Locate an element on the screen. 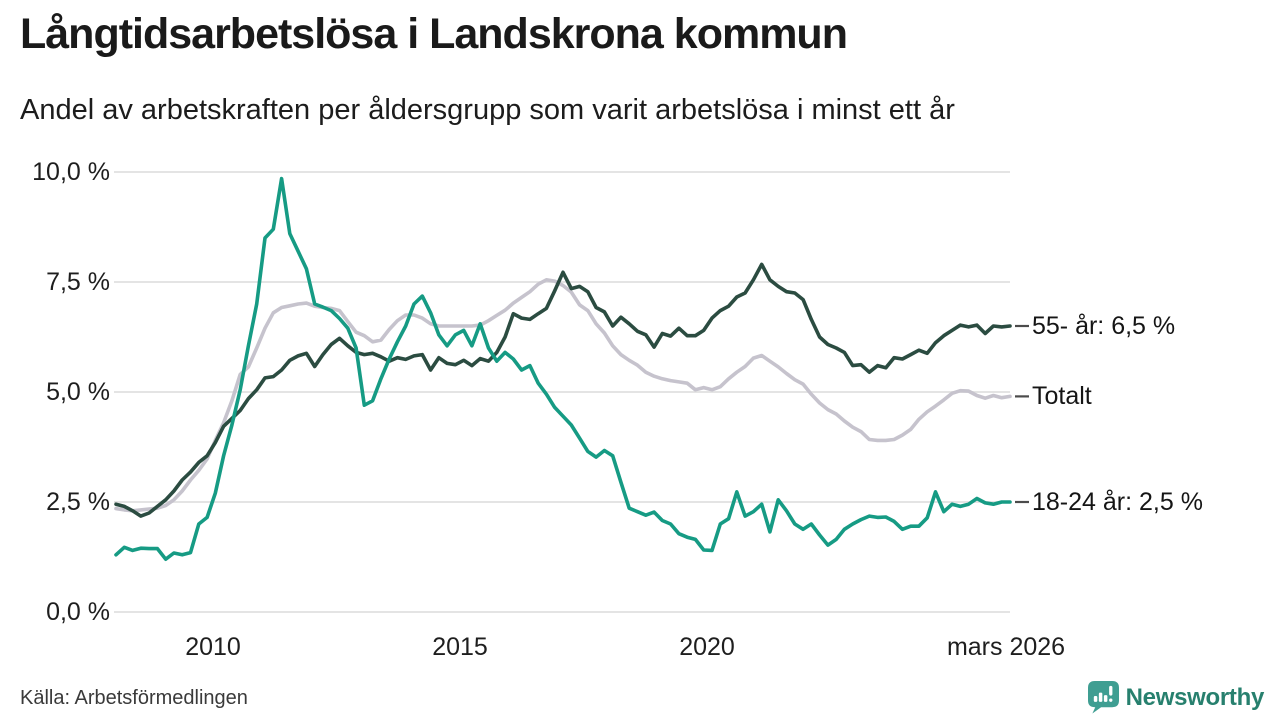 The image size is (1280, 720). x-tick-label-2010: 2010 is located at coordinates (213, 647).